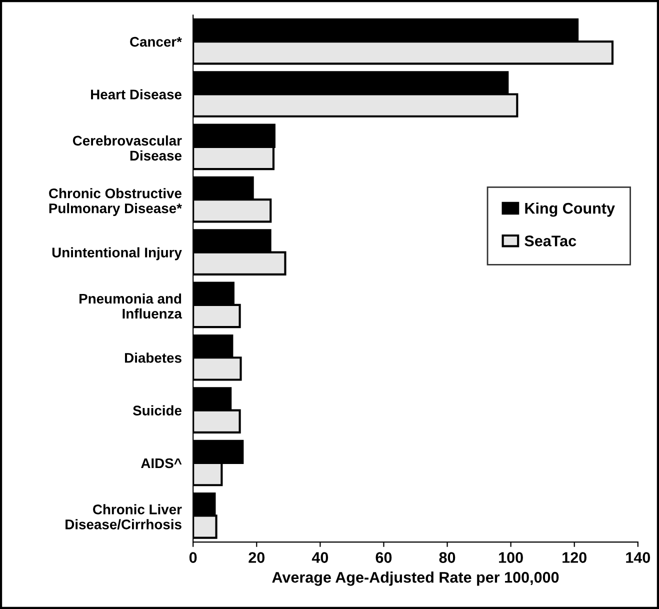 This screenshot has height=609, width=659. I want to click on y-tick-label: Diabetes, so click(153, 357).